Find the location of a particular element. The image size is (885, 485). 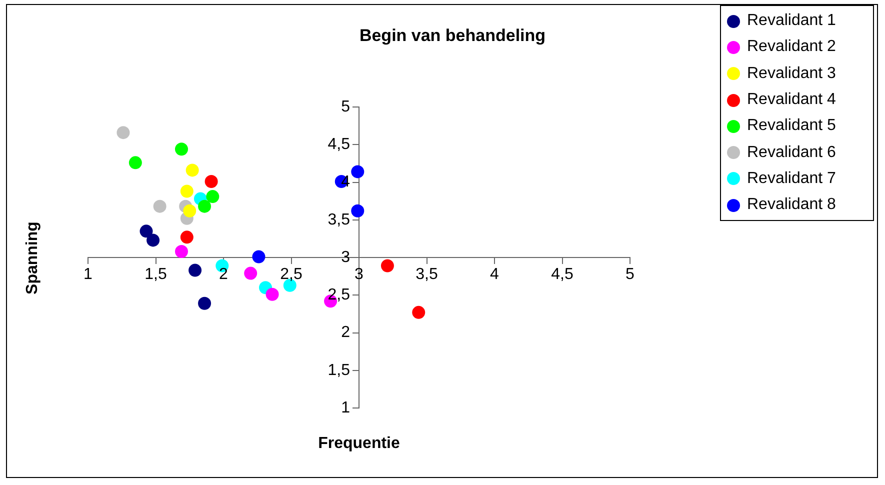

x-tick-label: 4,5 is located at coordinates (562, 274).